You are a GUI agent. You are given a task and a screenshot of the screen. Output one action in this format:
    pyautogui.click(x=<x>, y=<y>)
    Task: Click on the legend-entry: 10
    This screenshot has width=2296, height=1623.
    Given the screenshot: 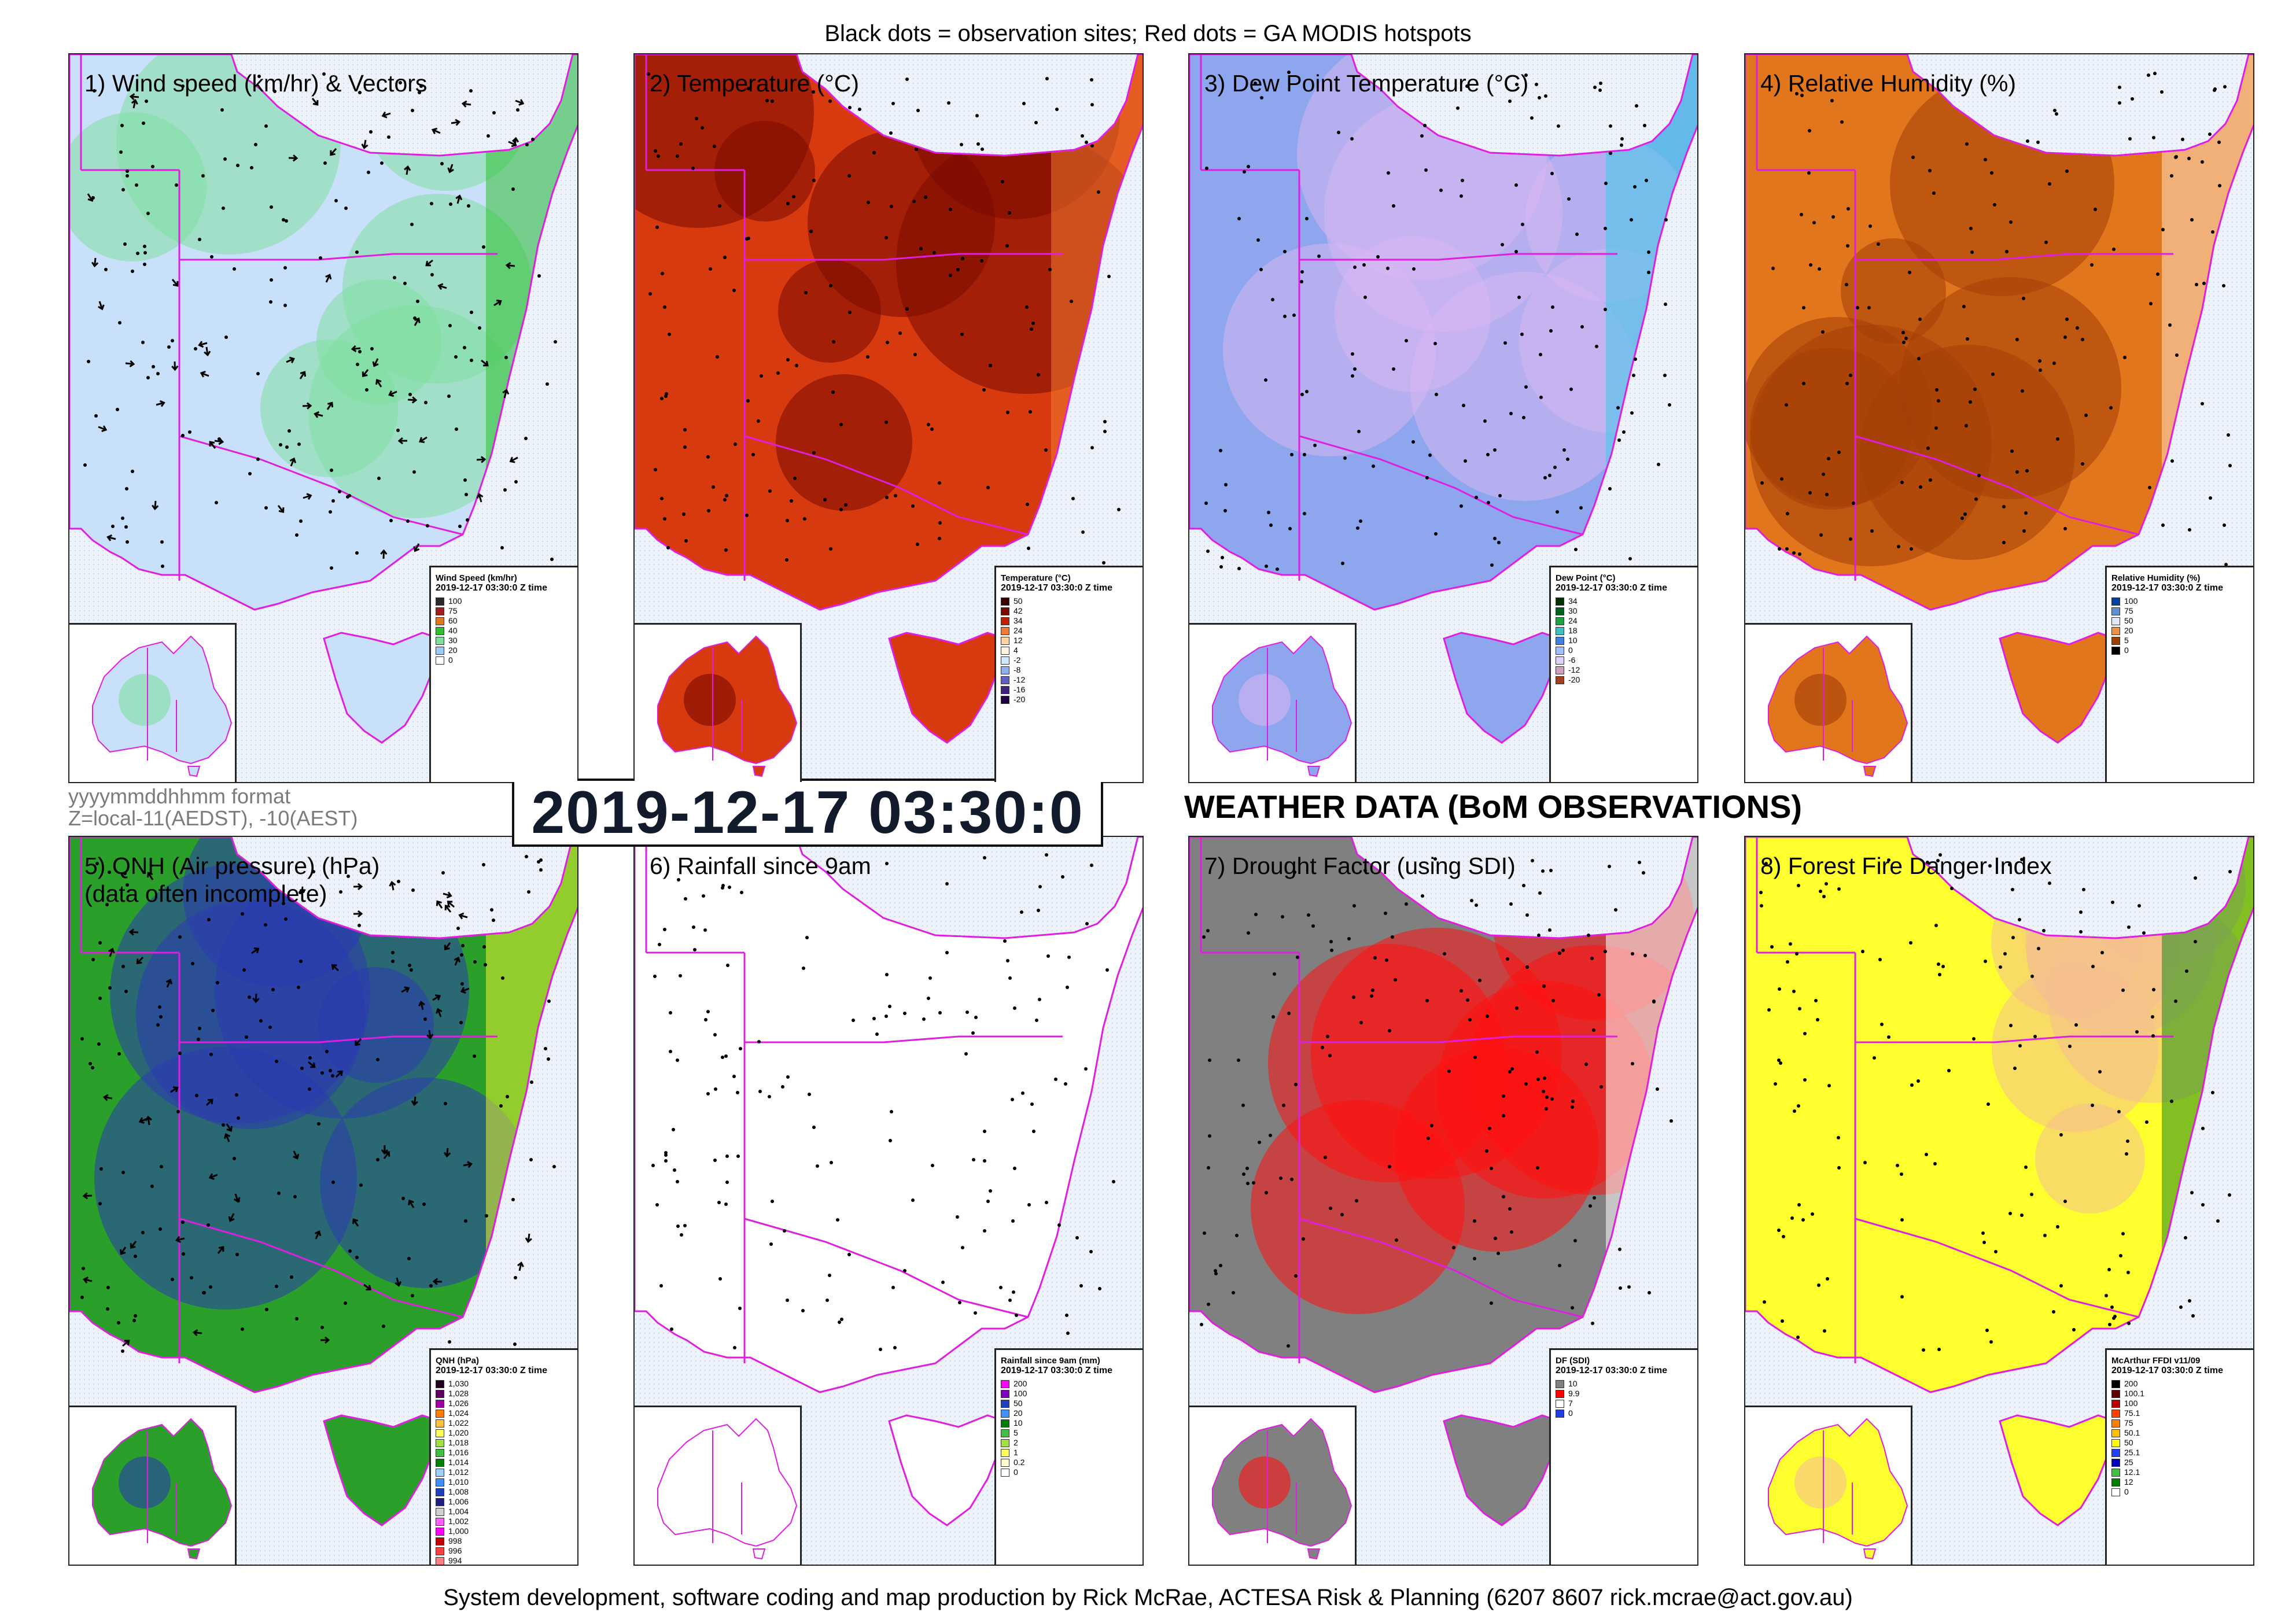 What is the action you would take?
    pyautogui.click(x=1069, y=1423)
    